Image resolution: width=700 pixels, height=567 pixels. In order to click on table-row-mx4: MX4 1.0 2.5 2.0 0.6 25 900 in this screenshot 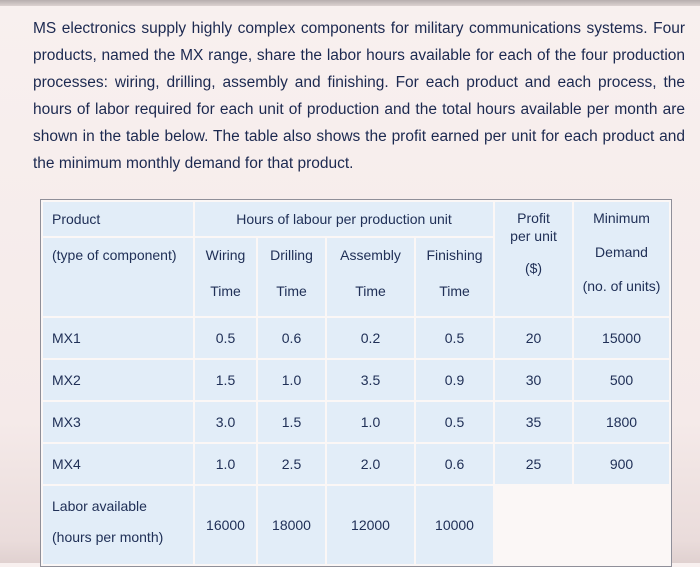, I will do `click(356, 463)`.